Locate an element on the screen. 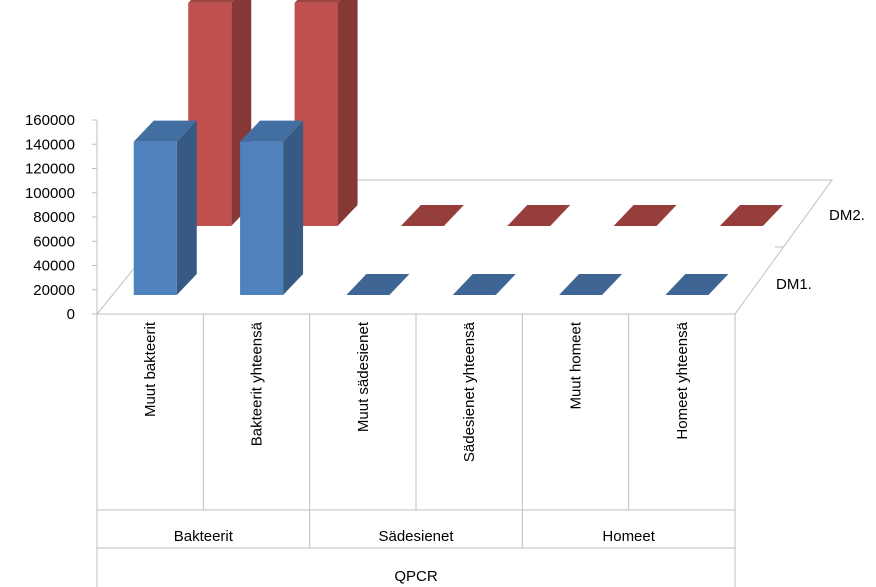  y-tick-label: 20000 is located at coordinates (54, 290).